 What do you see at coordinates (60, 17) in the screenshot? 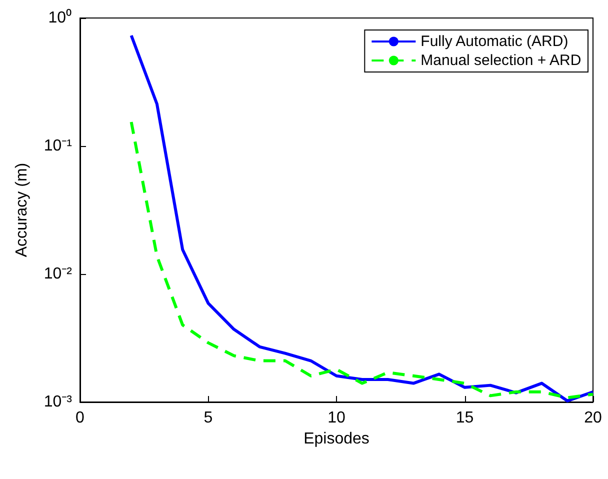
I see `y-tick-label: 10⁰` at bounding box center [60, 17].